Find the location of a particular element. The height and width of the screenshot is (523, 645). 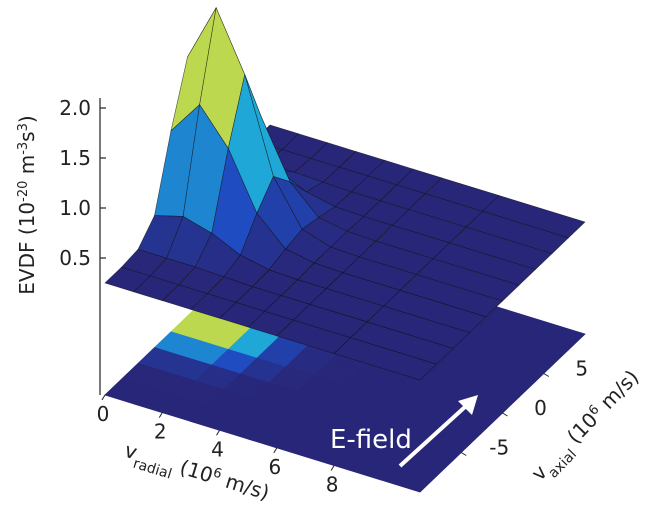

arrow-head is located at coordinates (468, 405).